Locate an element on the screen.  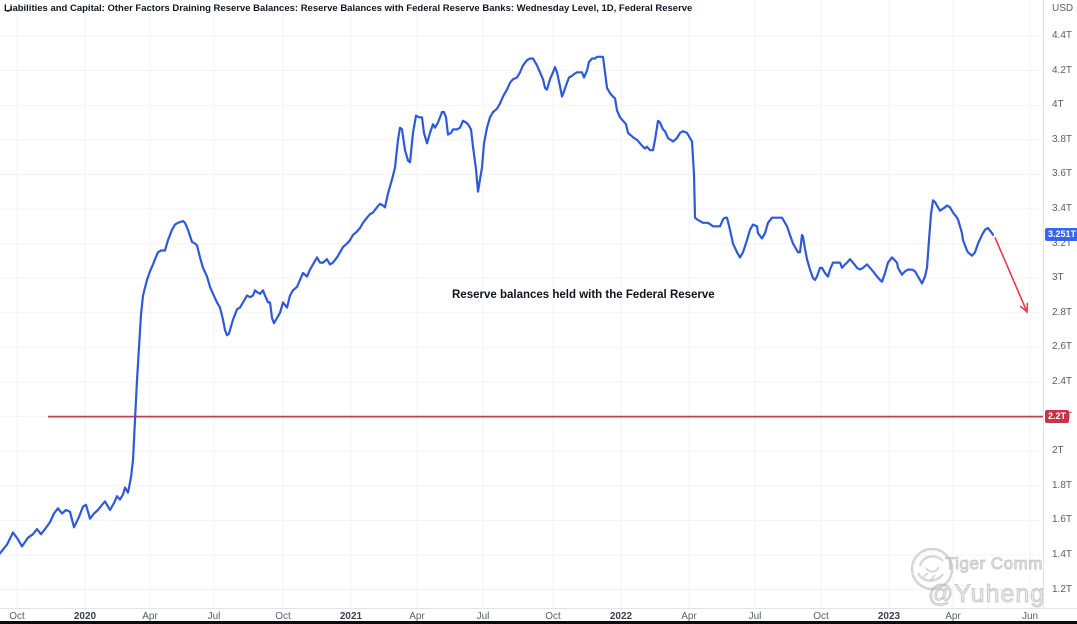
price-tick-label: 4.2T is located at coordinates (1062, 70).